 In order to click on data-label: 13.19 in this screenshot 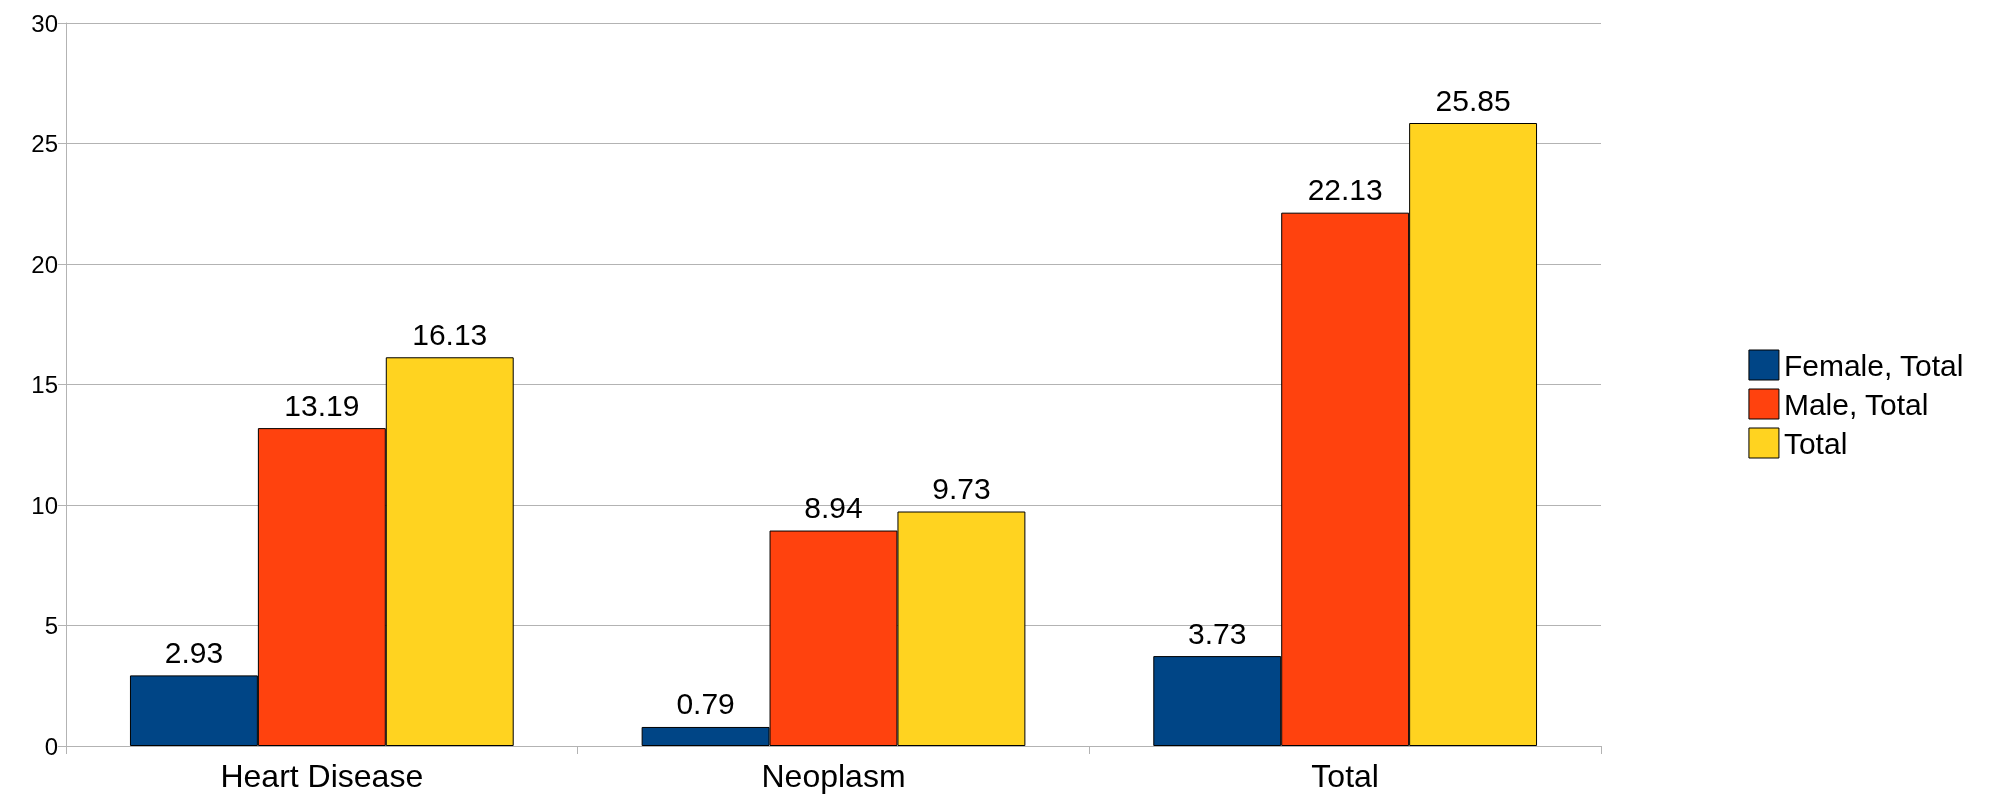, I will do `click(322, 405)`.